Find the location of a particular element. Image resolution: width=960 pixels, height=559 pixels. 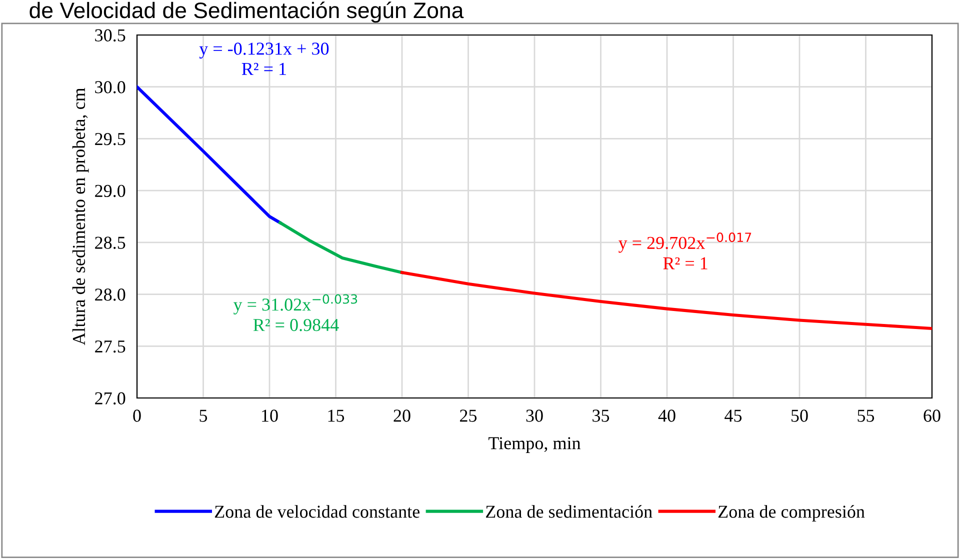

x-axis-title: Tiempo, min is located at coordinates (534, 445).